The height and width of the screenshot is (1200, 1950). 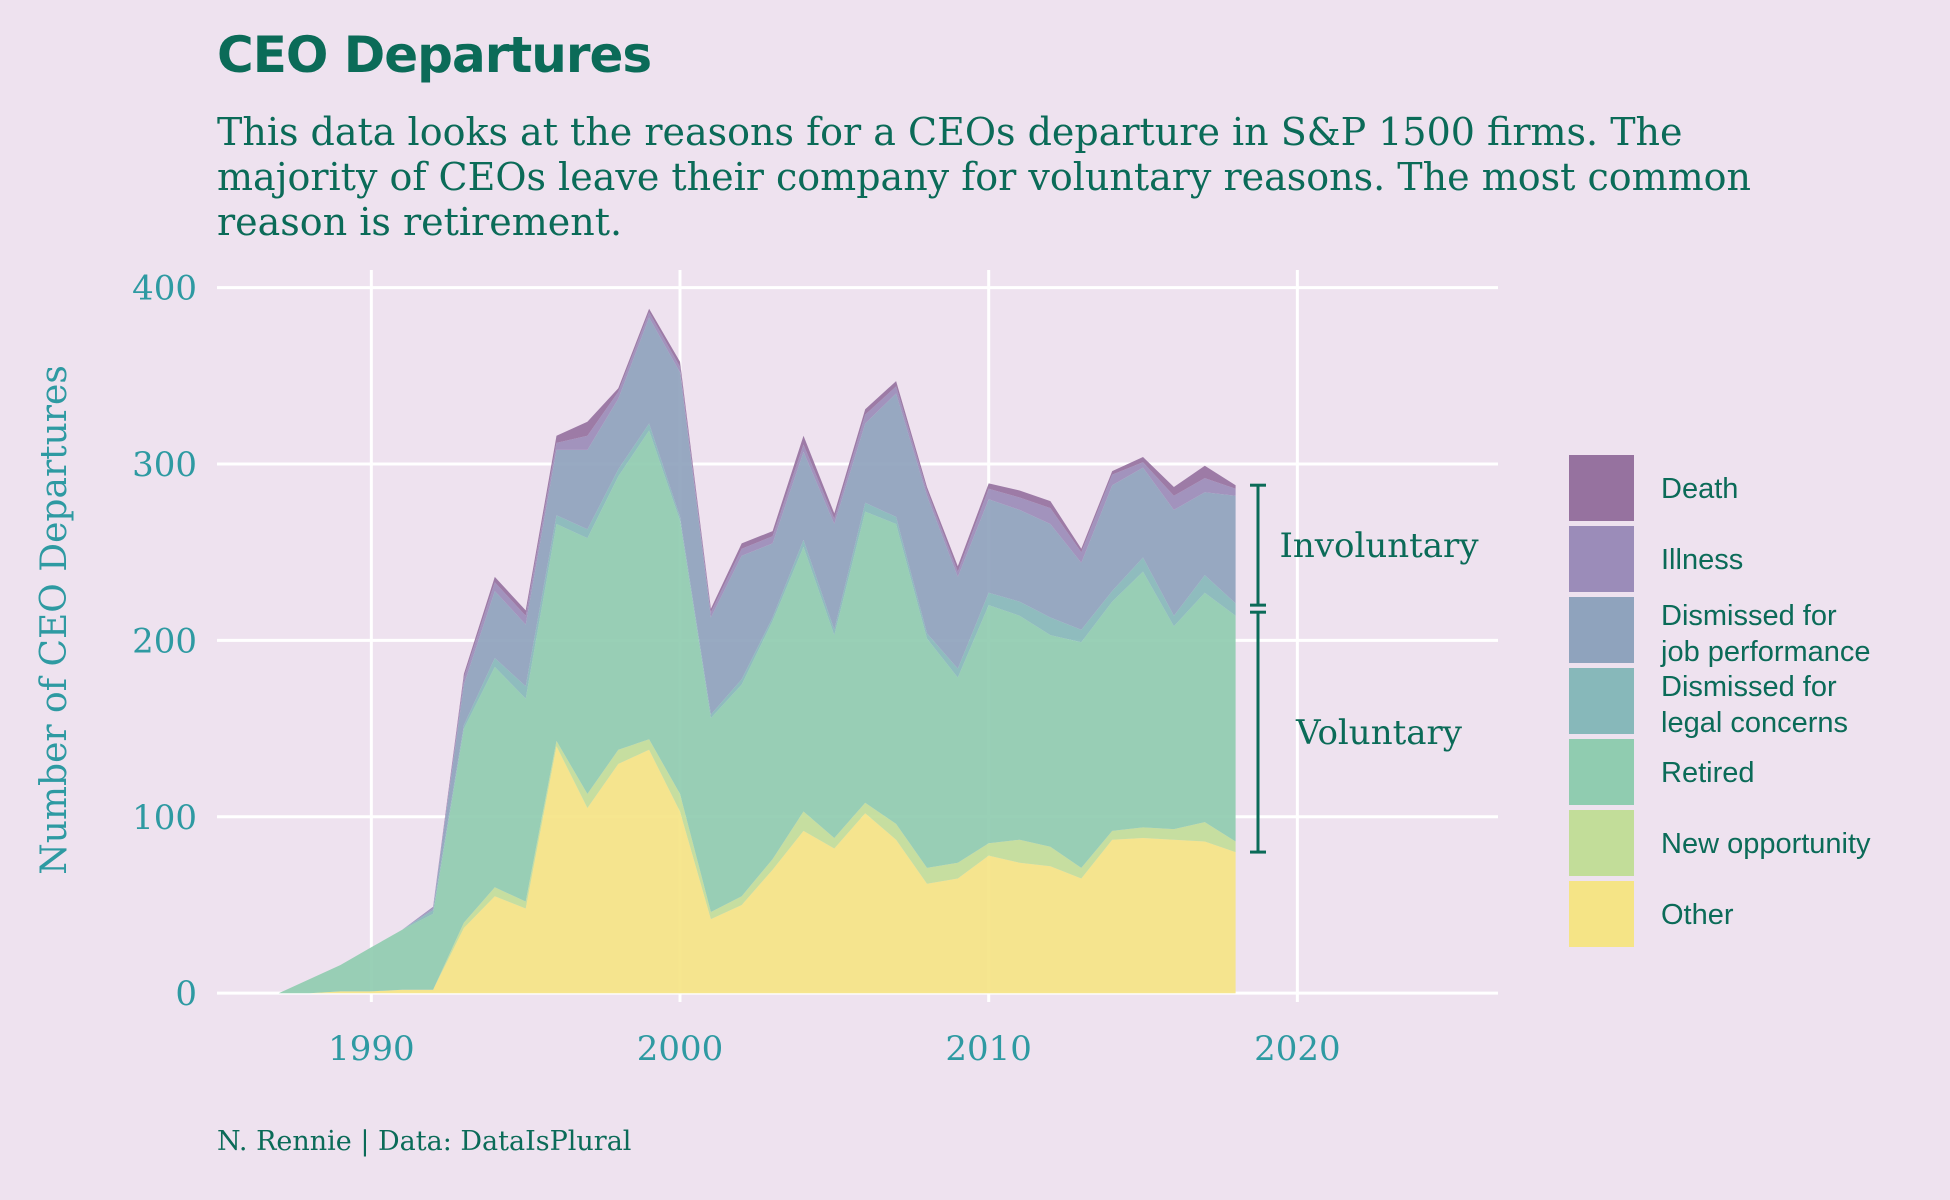 I want to click on source-caption: N. Rennie | Data: DataIsPlural, so click(x=424, y=1141).